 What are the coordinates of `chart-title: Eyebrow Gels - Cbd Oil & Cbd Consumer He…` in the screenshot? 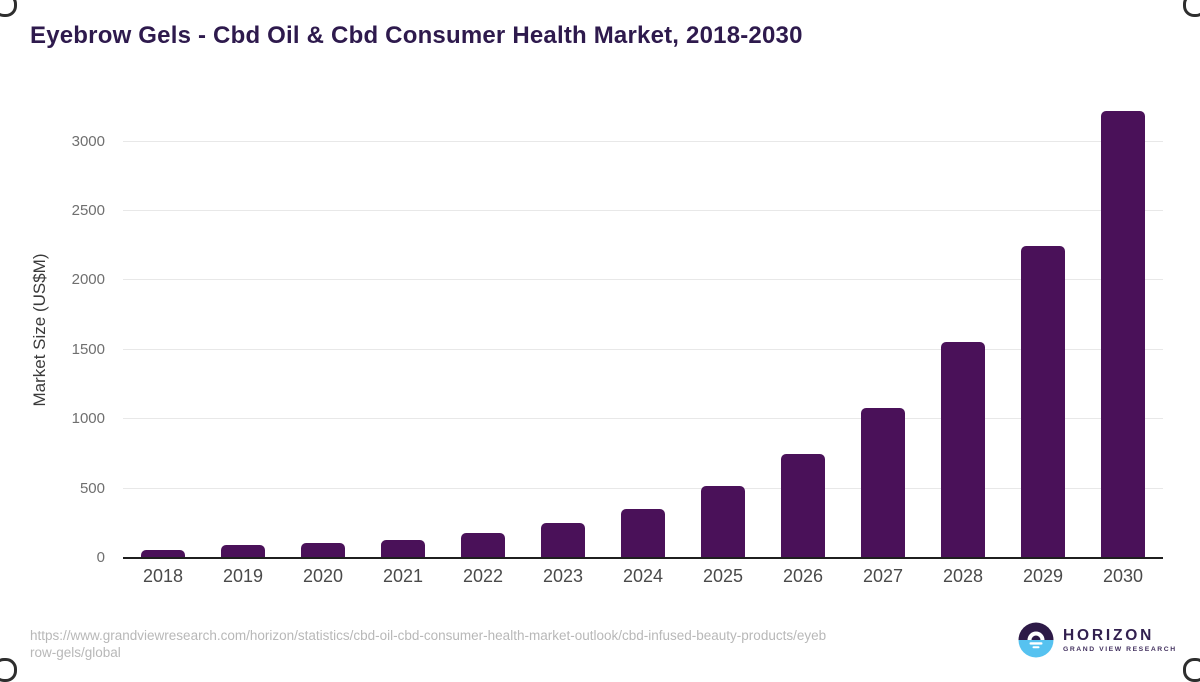 It's located at (416, 35).